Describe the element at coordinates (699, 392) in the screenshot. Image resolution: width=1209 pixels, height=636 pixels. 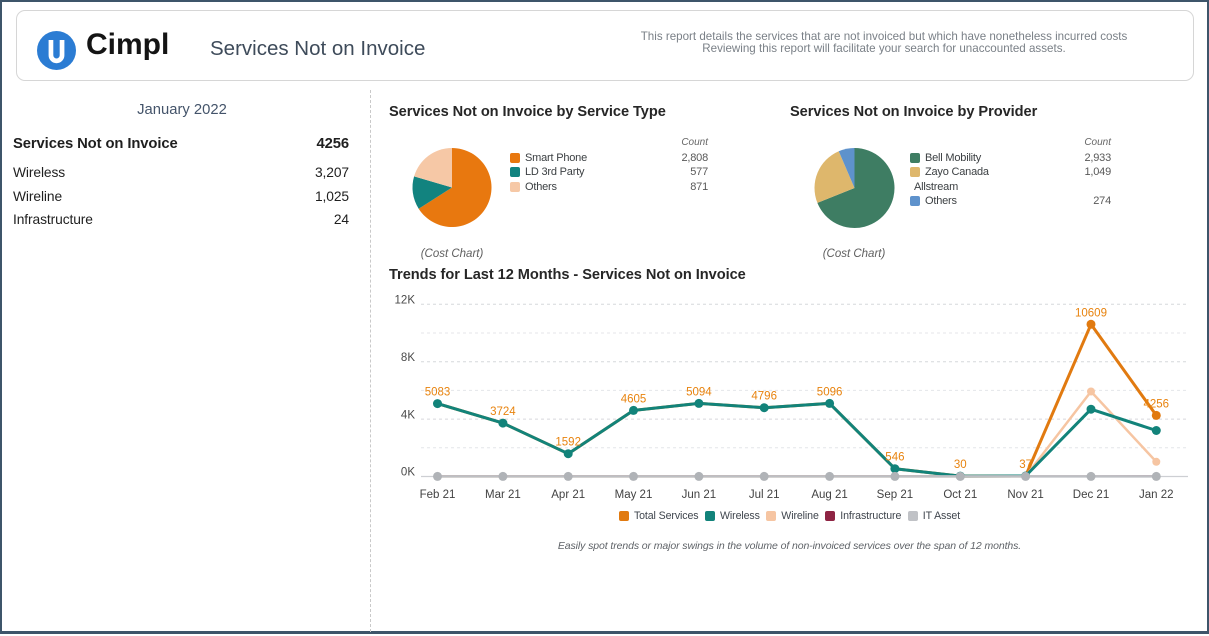
I see `svg-text: 5094` at that location.